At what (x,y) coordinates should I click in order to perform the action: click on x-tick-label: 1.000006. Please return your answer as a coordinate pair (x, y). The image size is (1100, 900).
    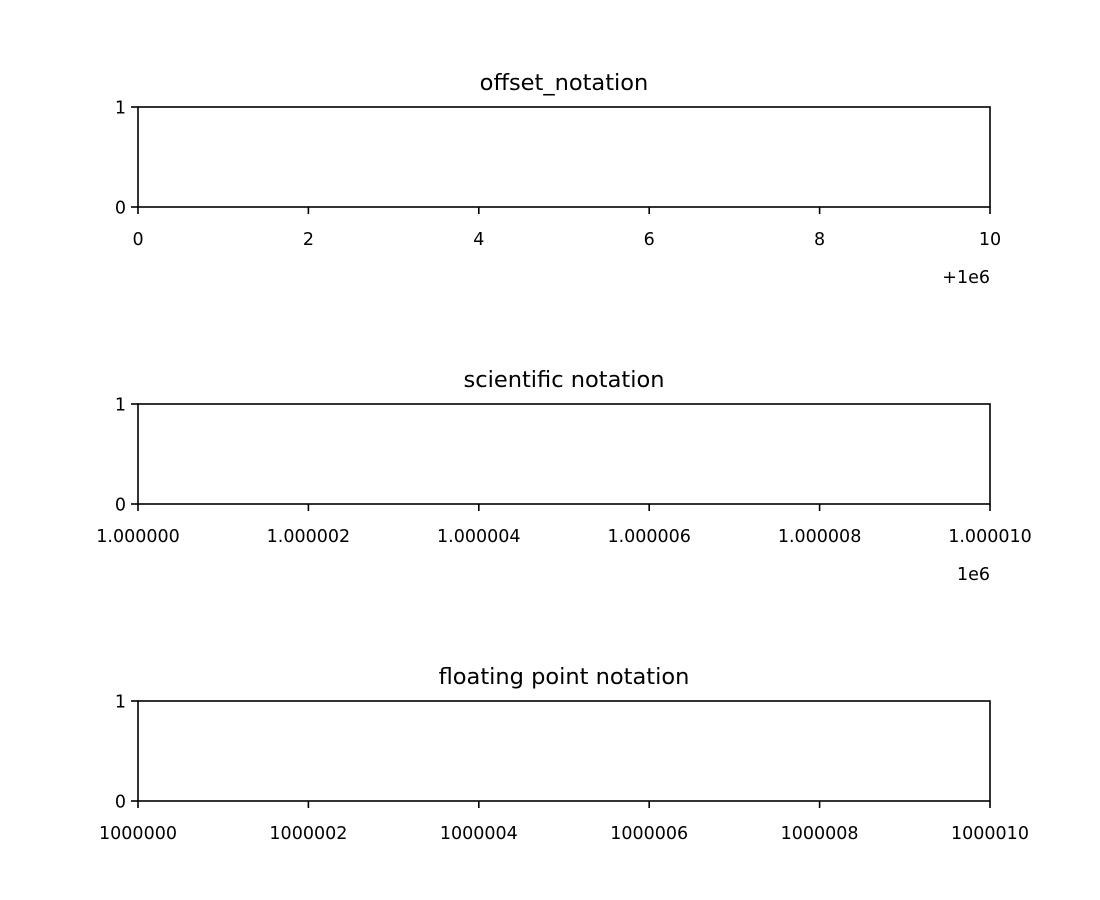
    Looking at the image, I should click on (649, 537).